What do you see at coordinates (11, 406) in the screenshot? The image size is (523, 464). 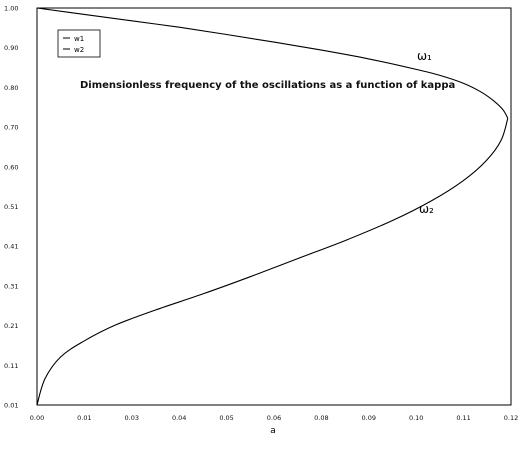 I see `y-tick-label: 0.01` at bounding box center [11, 406].